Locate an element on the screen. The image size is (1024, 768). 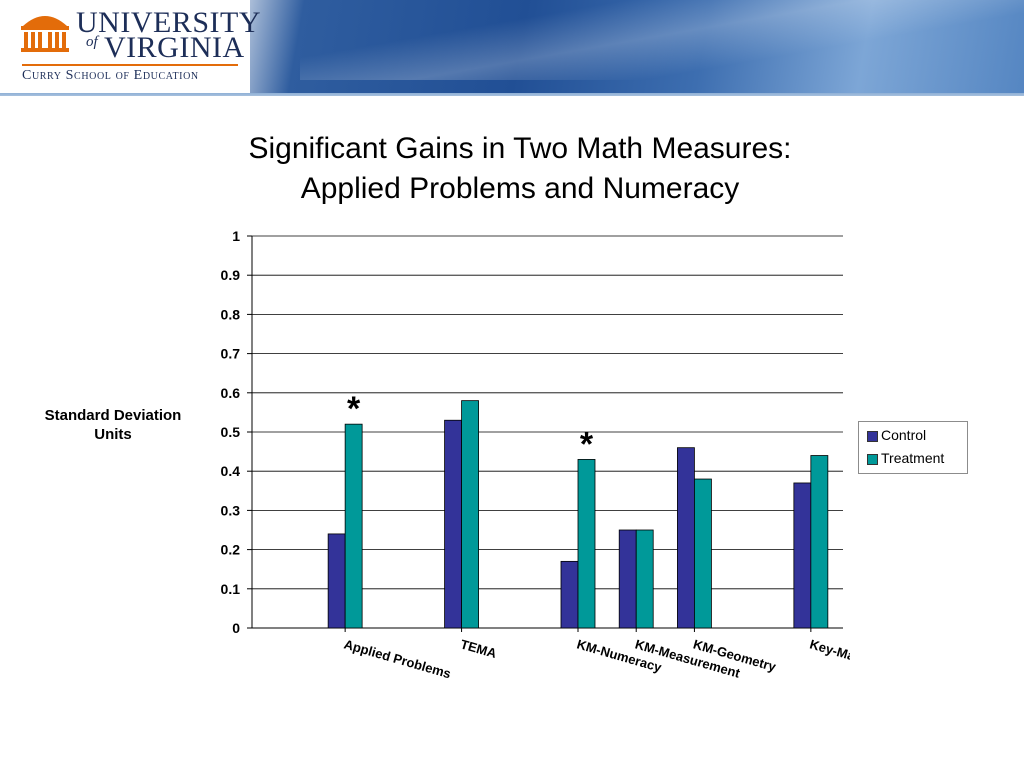
slide-title-line2: Applied Problems and Numeracy is located at coordinates (520, 188).